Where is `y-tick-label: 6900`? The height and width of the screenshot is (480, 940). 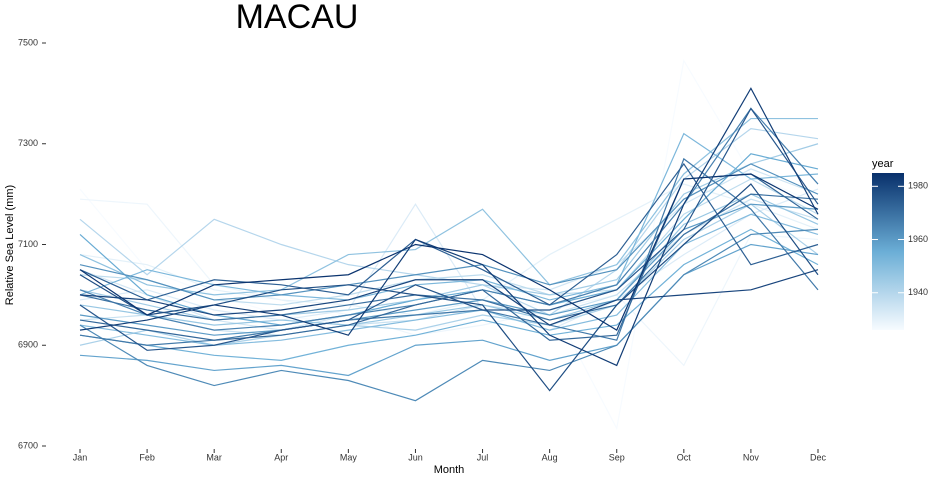 y-tick-label: 6900 is located at coordinates (28, 345).